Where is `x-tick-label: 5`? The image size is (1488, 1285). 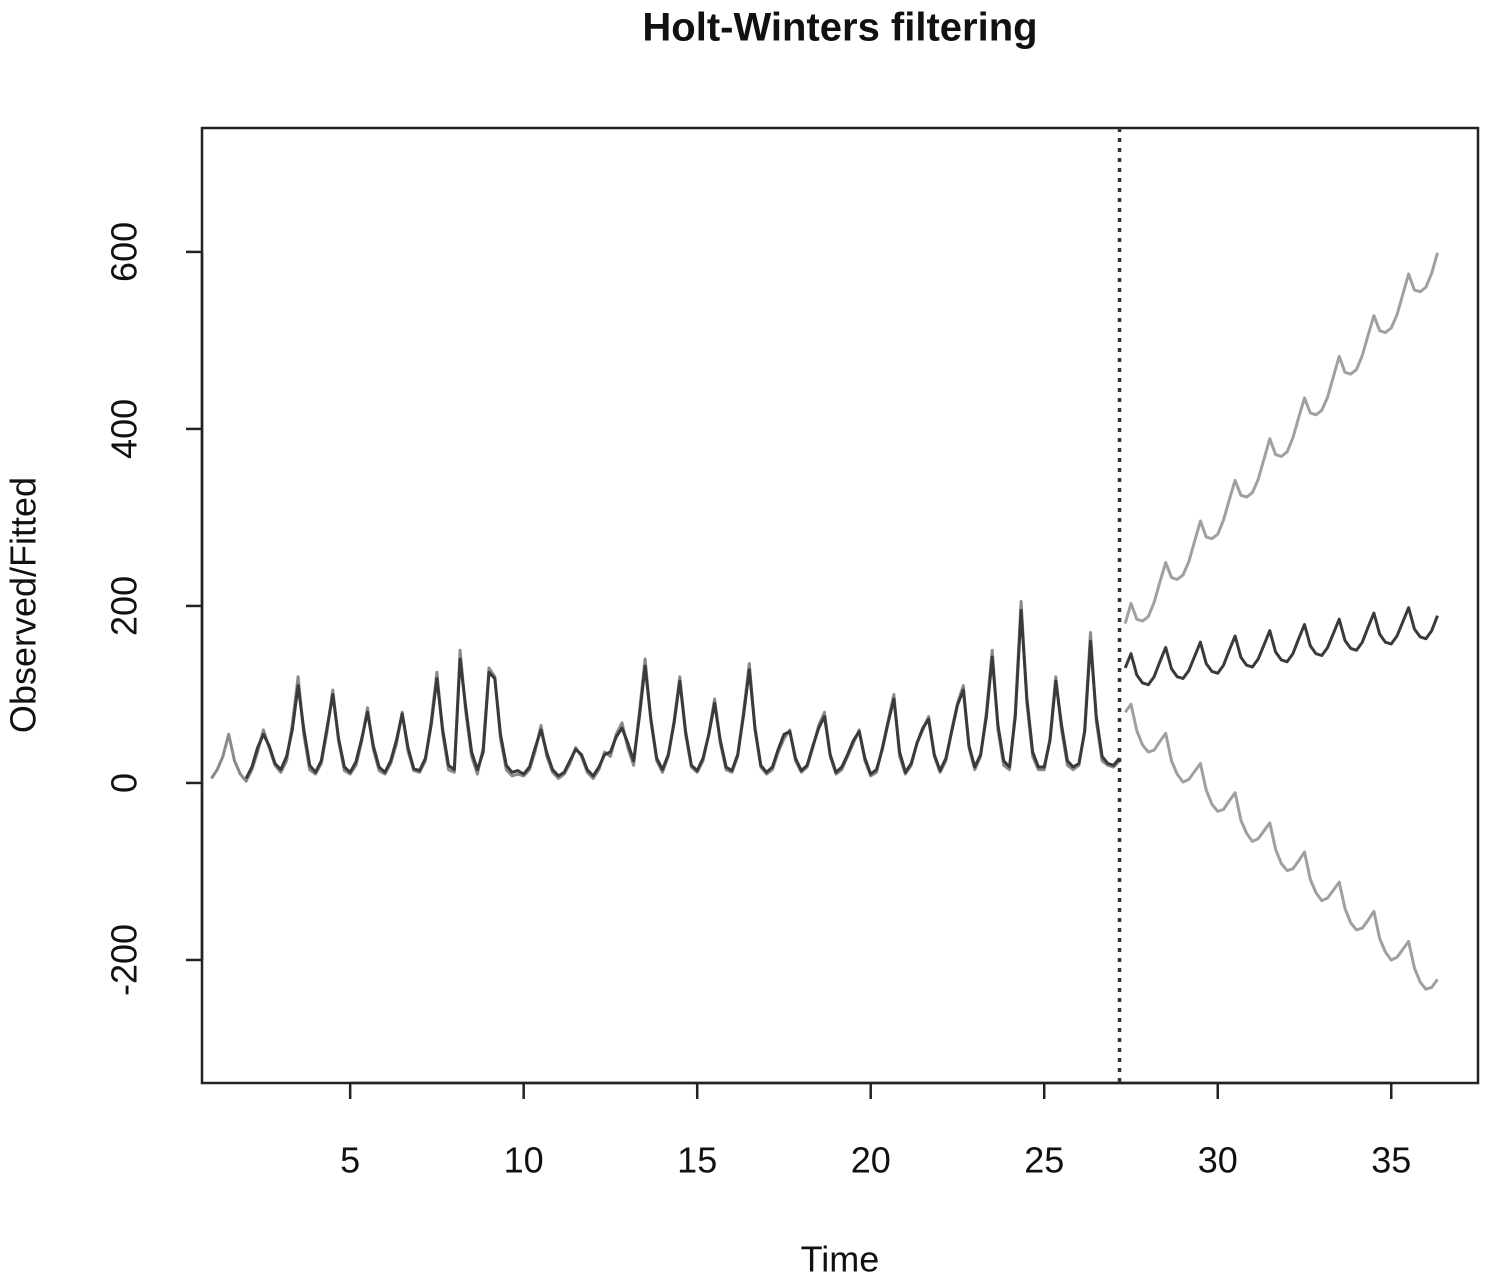
x-tick-label: 5 is located at coordinates (350, 1160).